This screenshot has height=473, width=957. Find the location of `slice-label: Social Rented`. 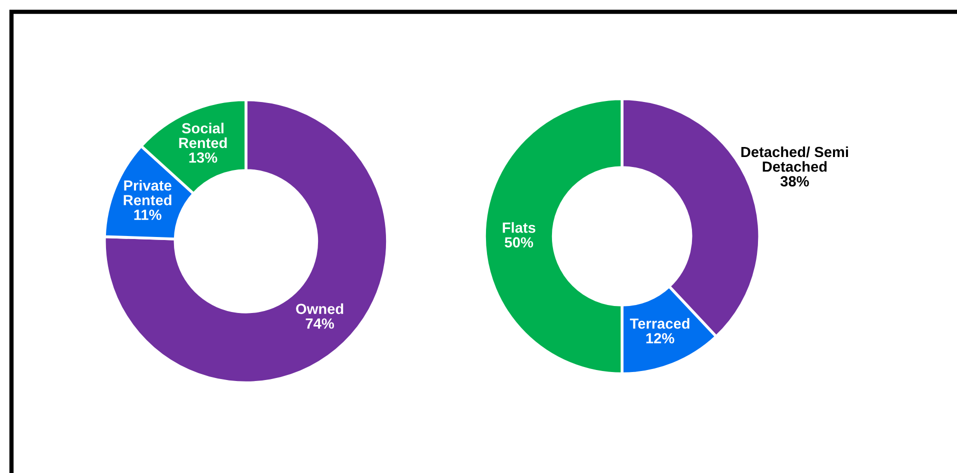

slice-label: Social Rented is located at coordinates (203, 135).